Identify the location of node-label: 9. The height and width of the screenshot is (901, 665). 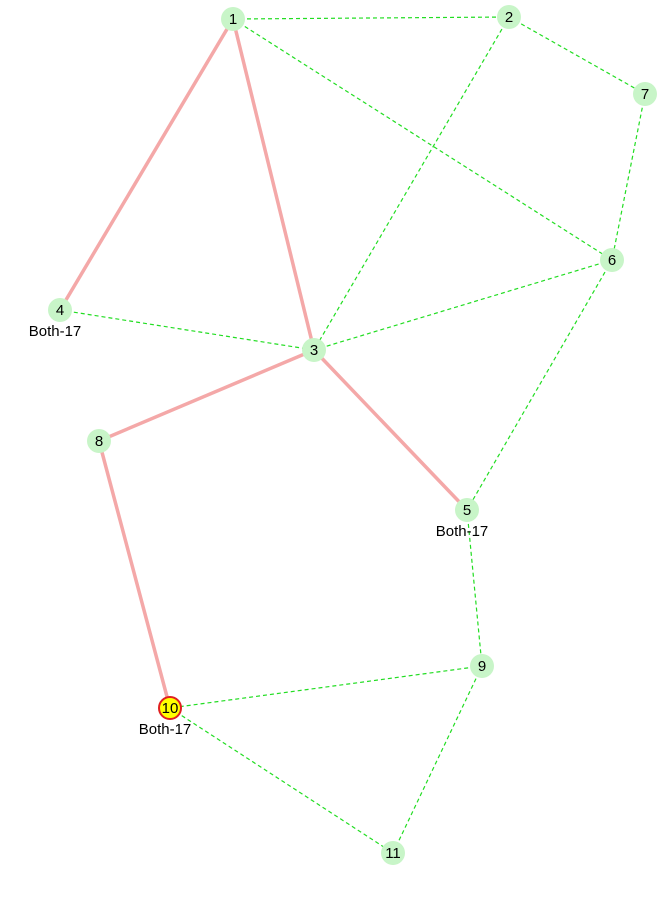
(482, 666).